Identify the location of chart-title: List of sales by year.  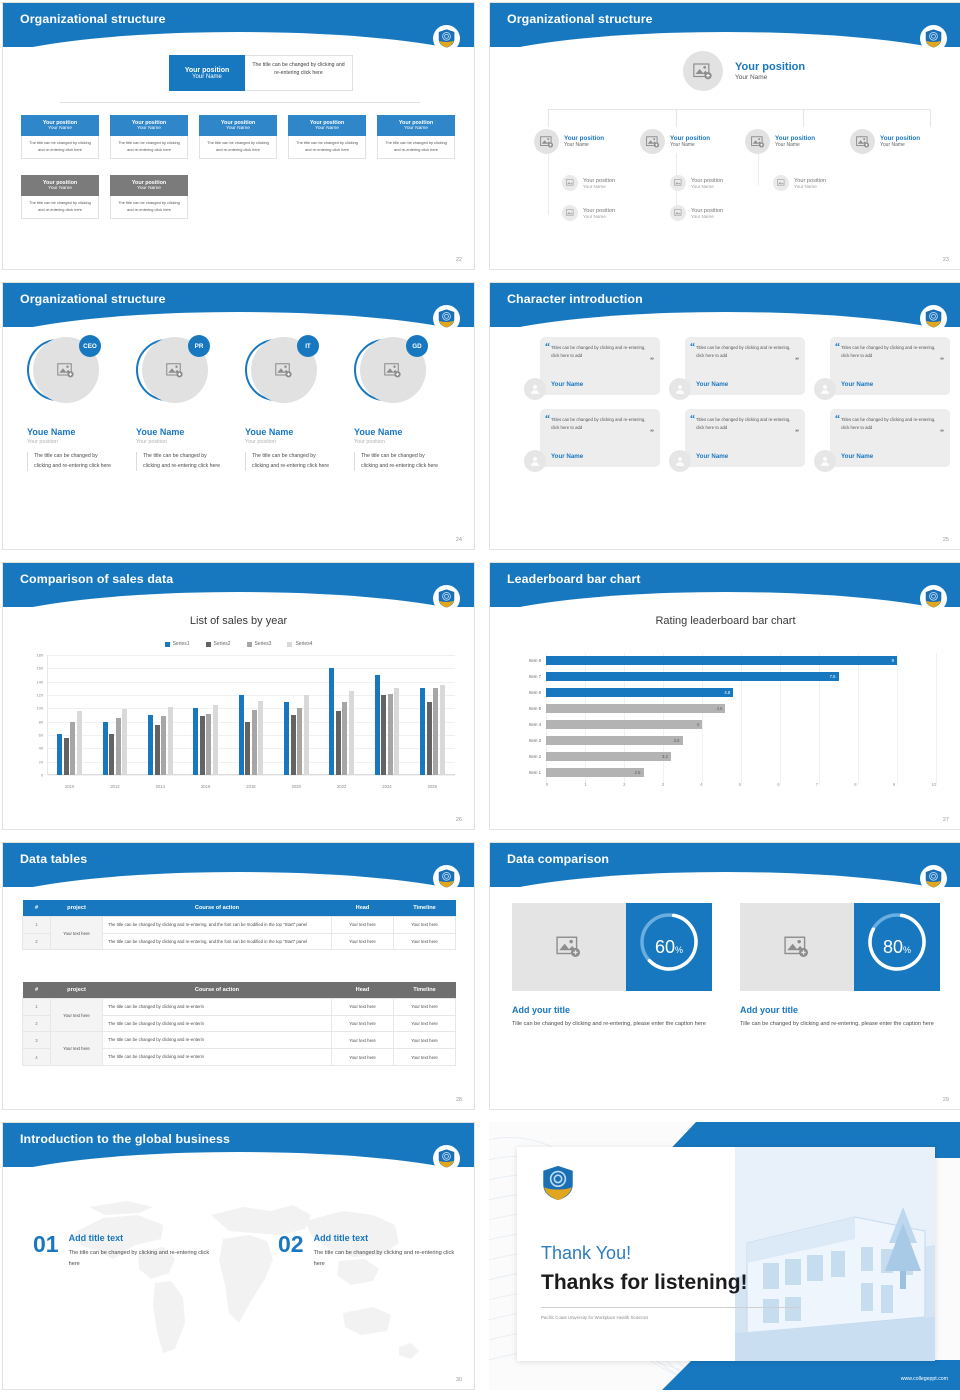
(238, 621).